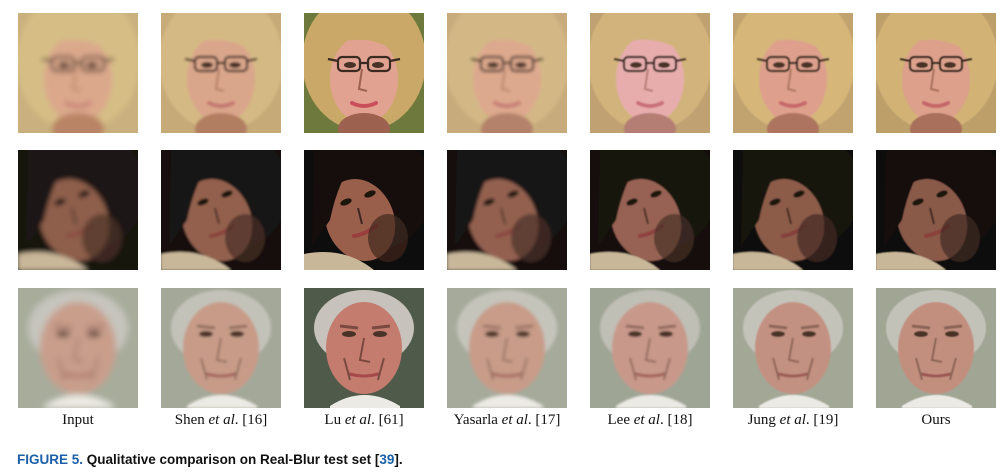 The image size is (1008, 475). I want to click on caption-tail: ]., so click(398, 459).